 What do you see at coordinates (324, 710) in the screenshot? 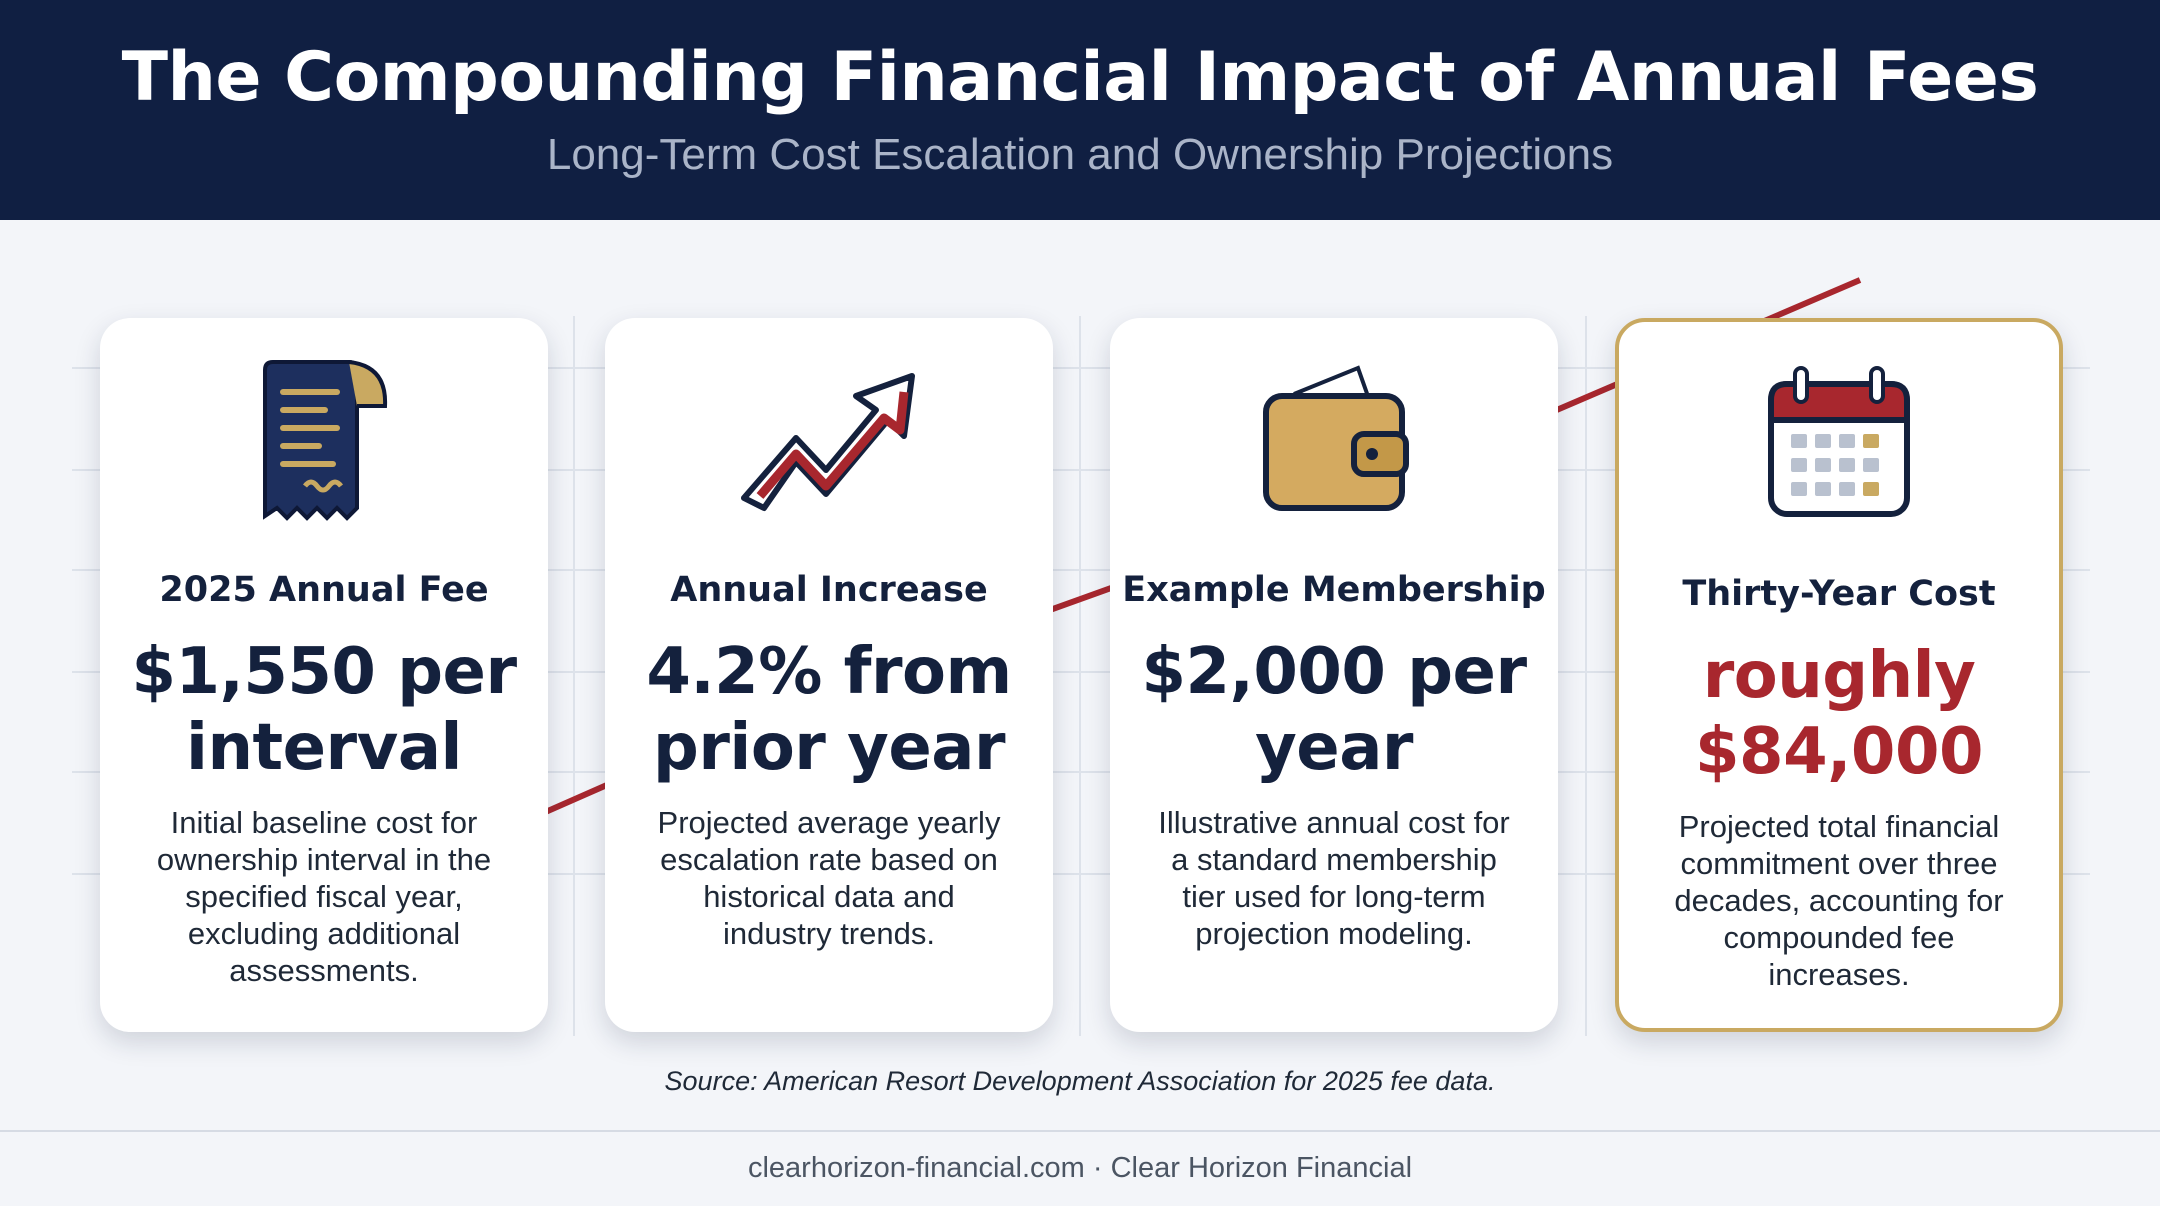
I see `card-value: $1,550 per interval` at bounding box center [324, 710].